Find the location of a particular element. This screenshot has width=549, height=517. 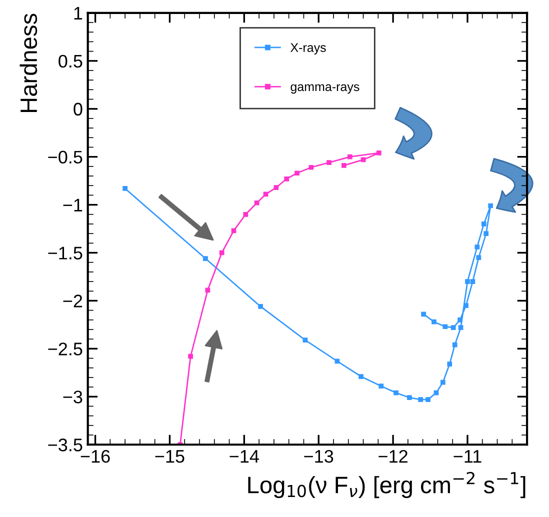

y-tick-label: −2.5 is located at coordinates (65, 349).